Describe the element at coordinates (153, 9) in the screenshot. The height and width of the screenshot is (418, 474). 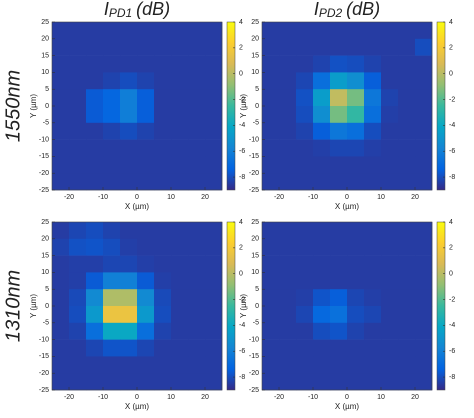
I see `title-unit: (dB)` at that location.